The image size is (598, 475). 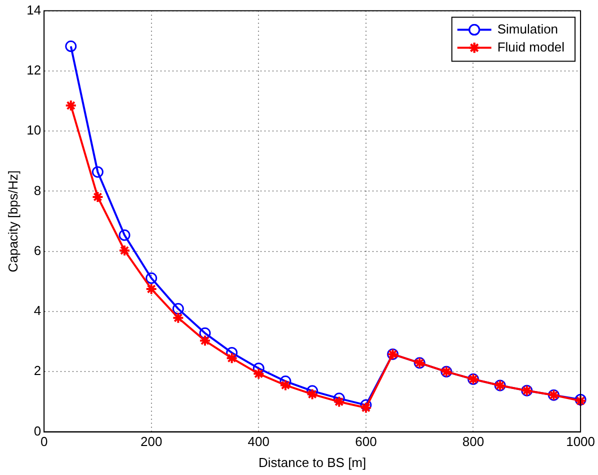 What do you see at coordinates (473, 442) in the screenshot?
I see `x-tick-label: 800` at bounding box center [473, 442].